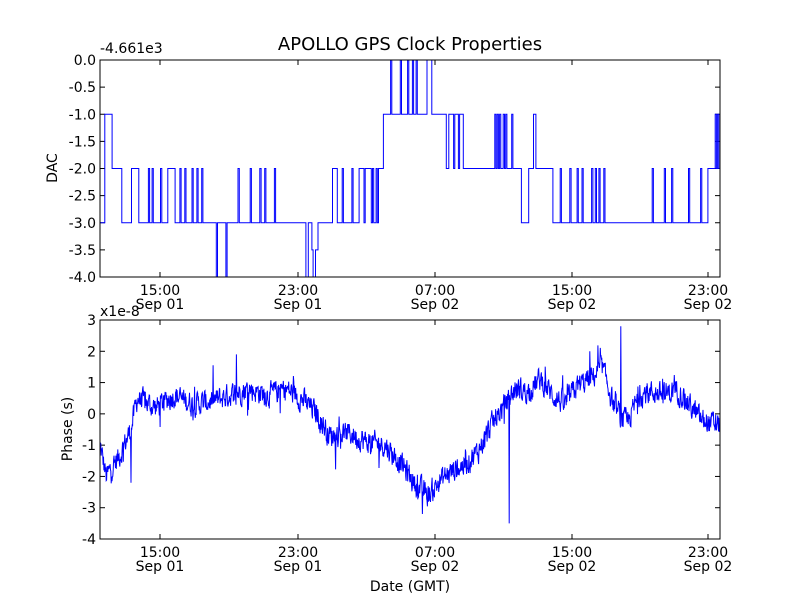 This screenshot has height=600, width=800. What do you see at coordinates (89, 540) in the screenshot?
I see `ytick-label: -4` at bounding box center [89, 540].